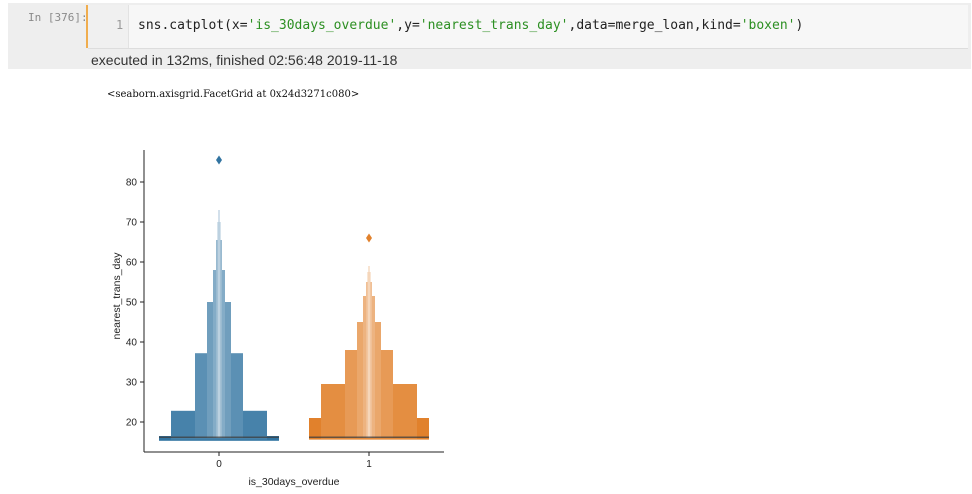 The width and height of the screenshot is (972, 494). What do you see at coordinates (219, 464) in the screenshot?
I see `x-tick-label: 0` at bounding box center [219, 464].